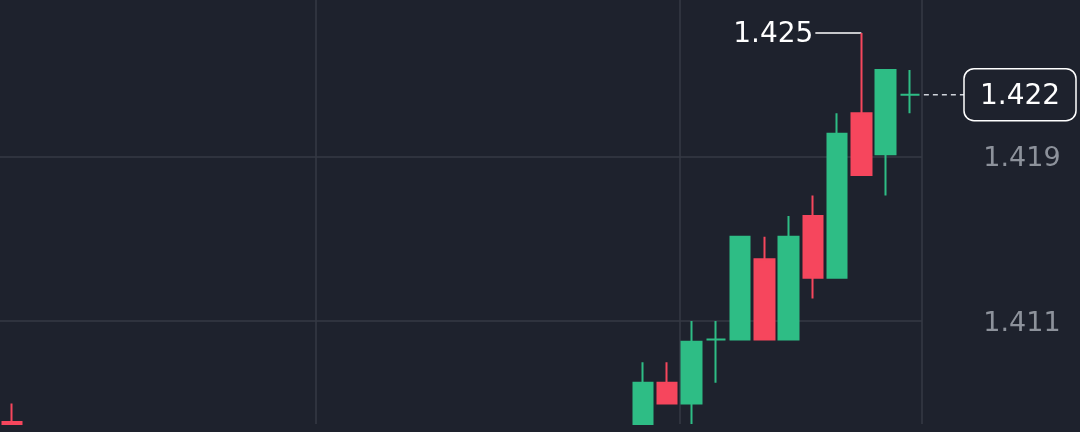 This screenshot has height=432, width=1080. Describe the element at coordinates (773, 33) in the screenshot. I see `annotation: 1.425` at that location.